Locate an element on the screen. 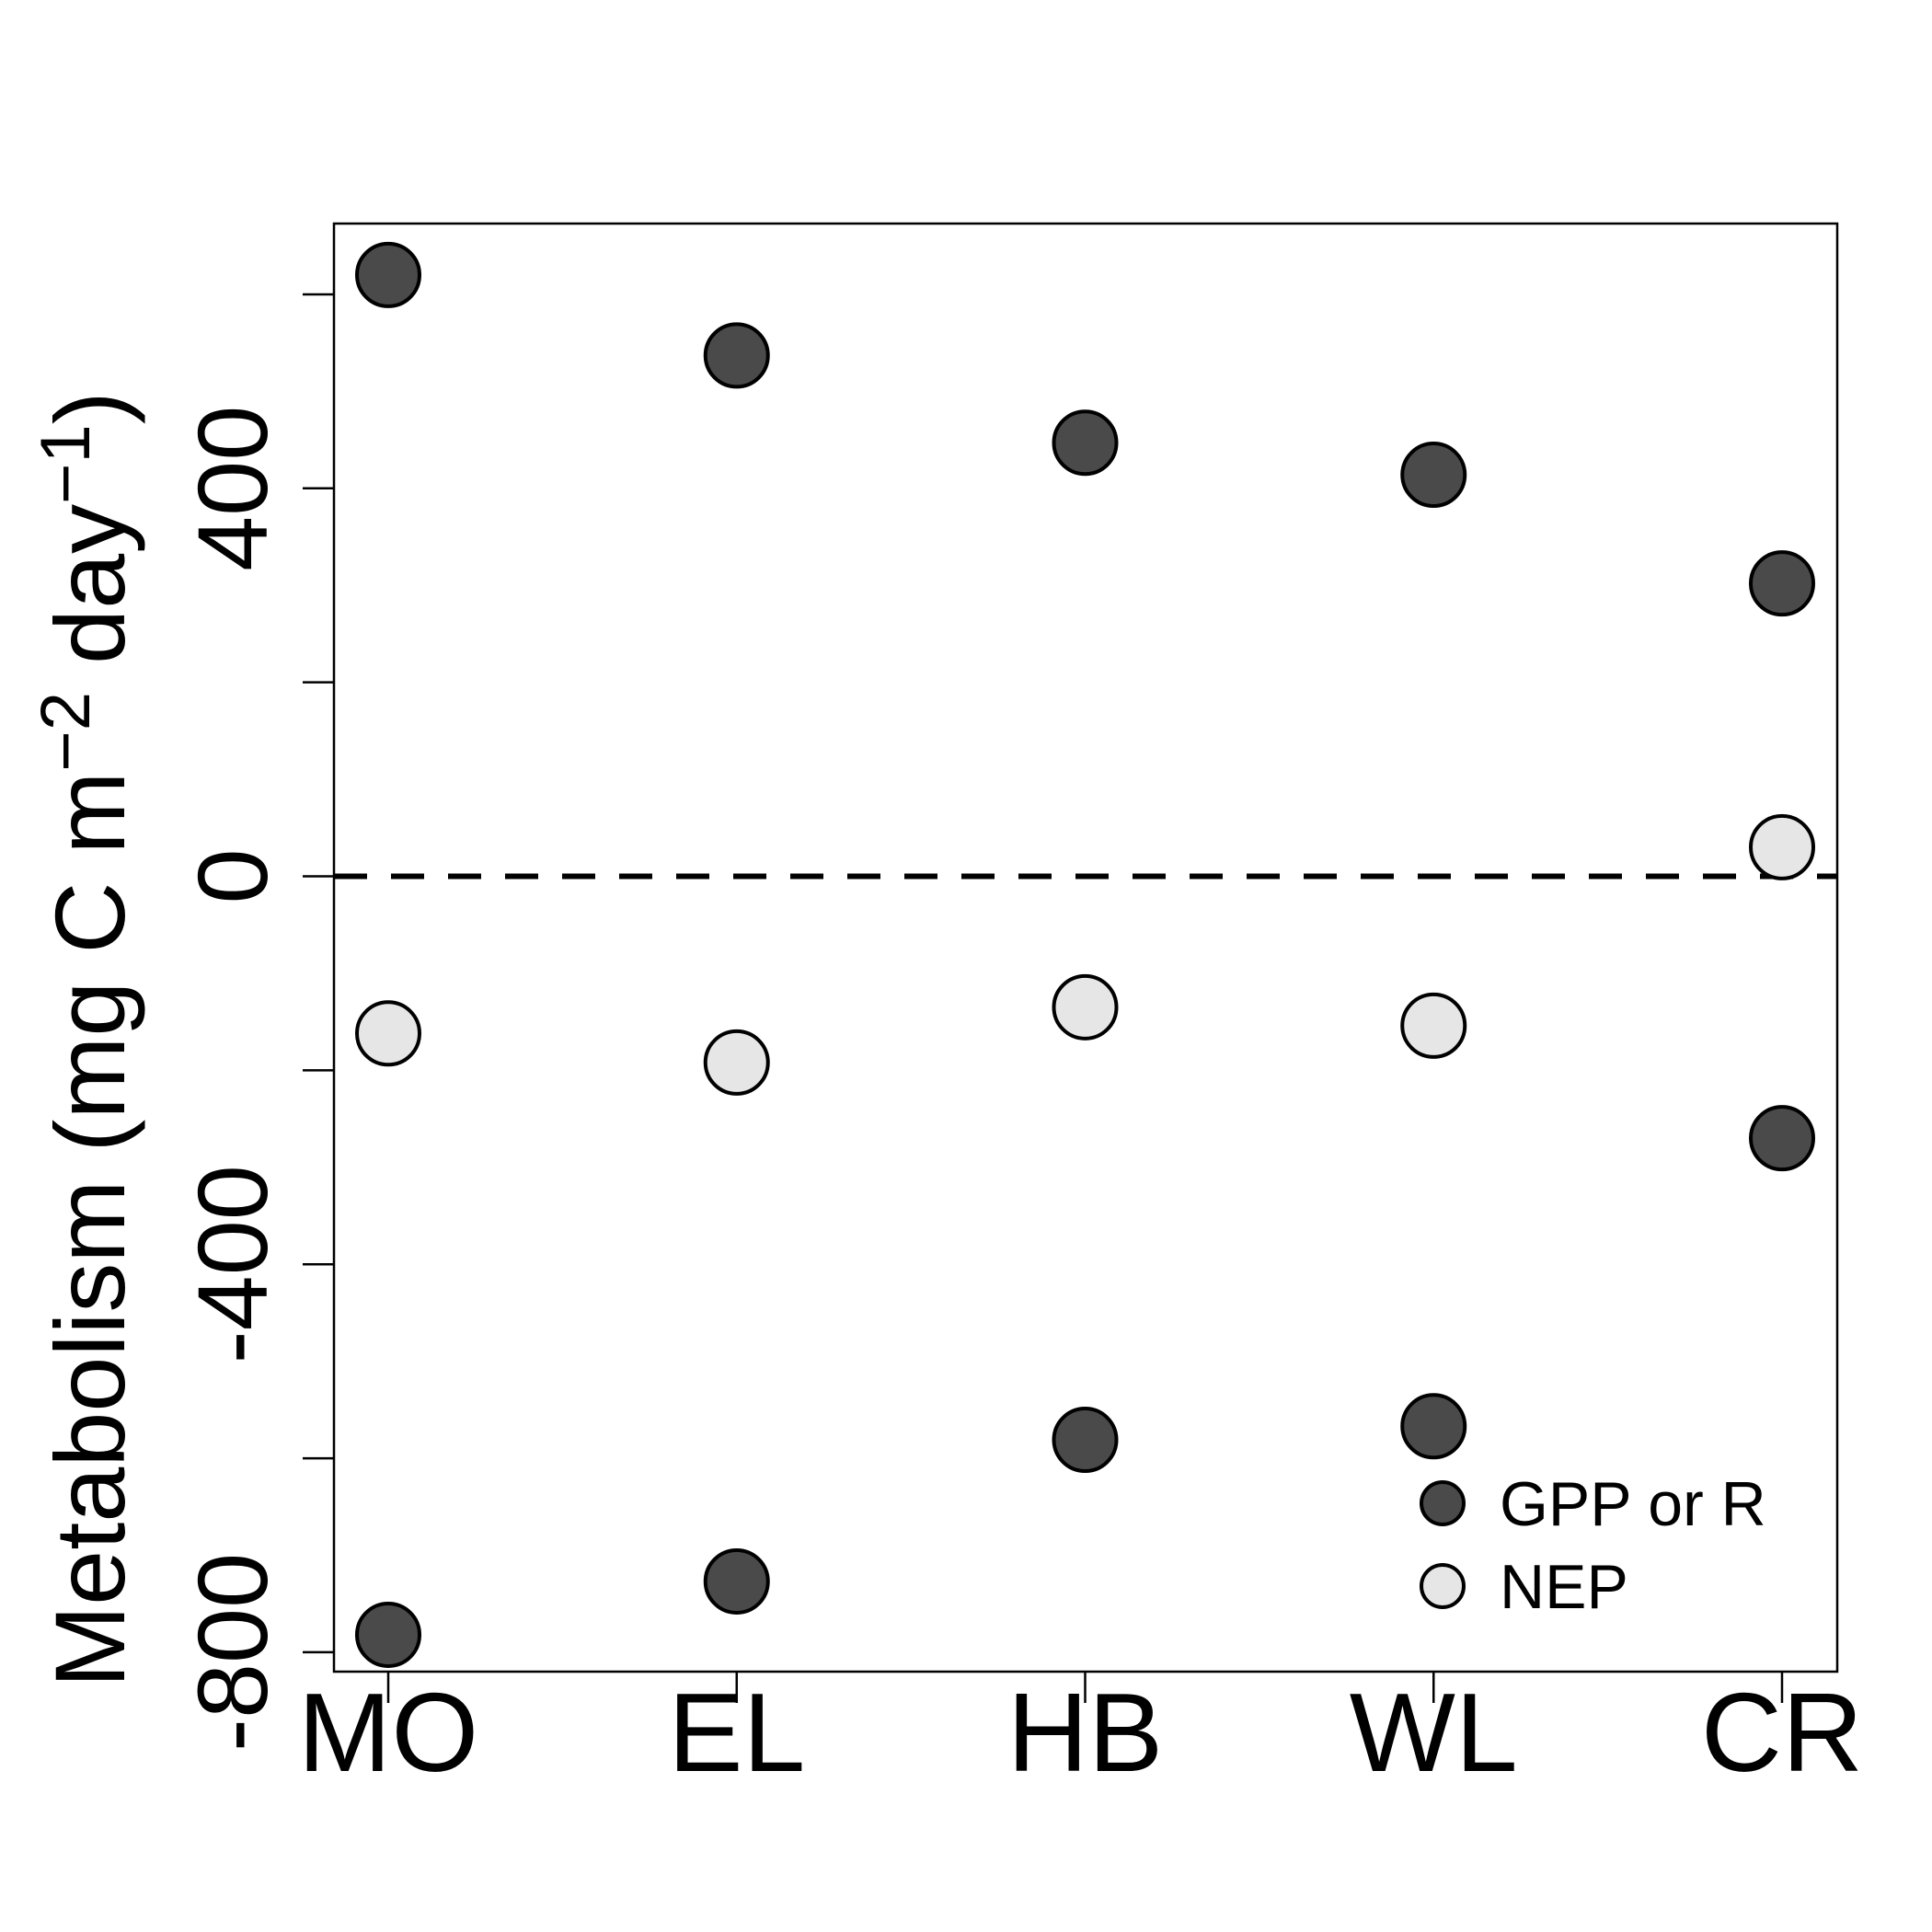 Image resolution: width=1932 pixels, height=1932 pixels. y-axis-title-mid: day is located at coordinates (89, 598).